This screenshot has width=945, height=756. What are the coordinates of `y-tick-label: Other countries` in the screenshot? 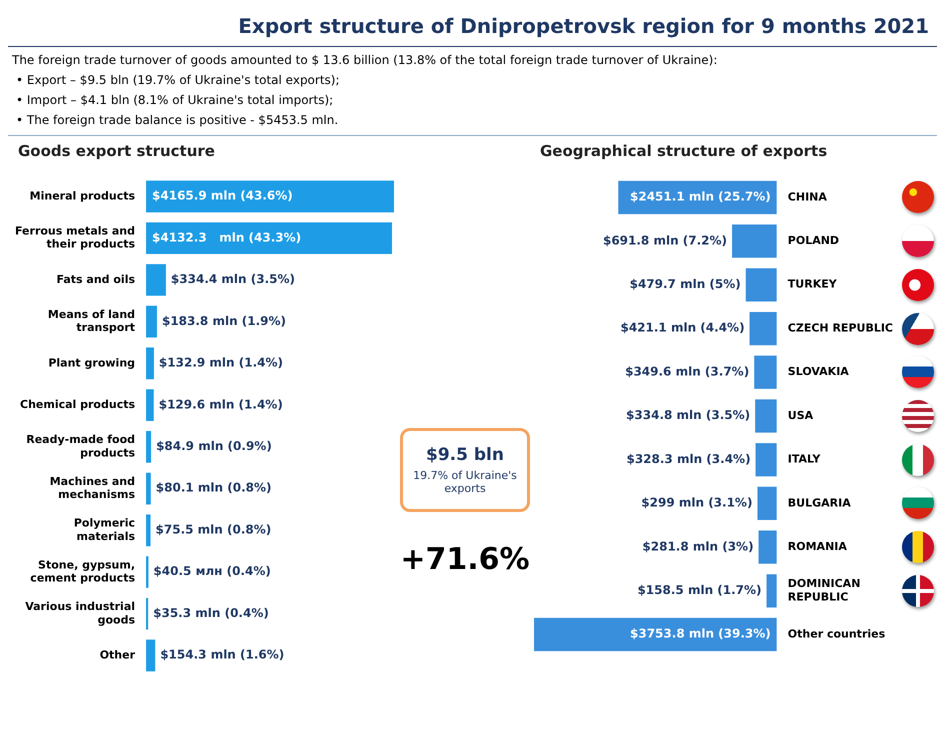 It's located at (837, 633).